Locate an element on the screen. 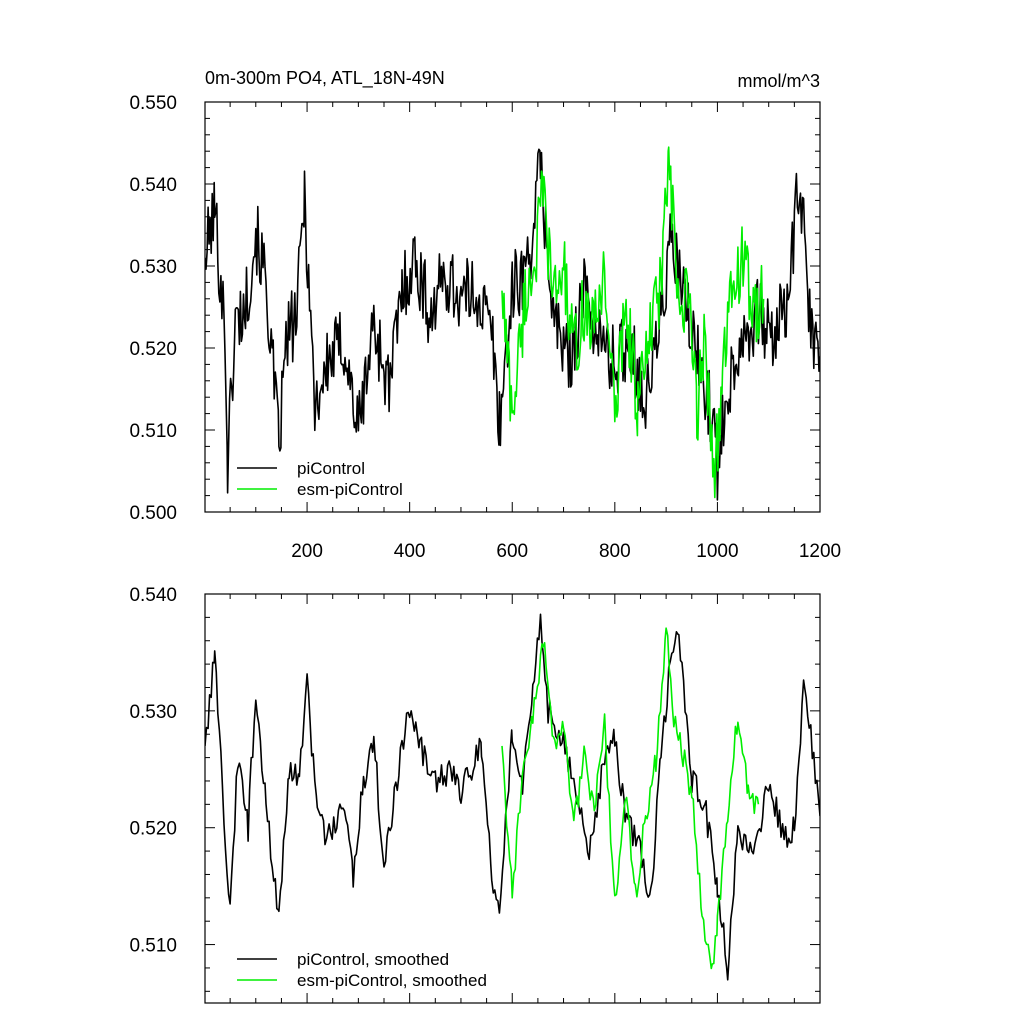  legend-label: piControl is located at coordinates (331, 468).